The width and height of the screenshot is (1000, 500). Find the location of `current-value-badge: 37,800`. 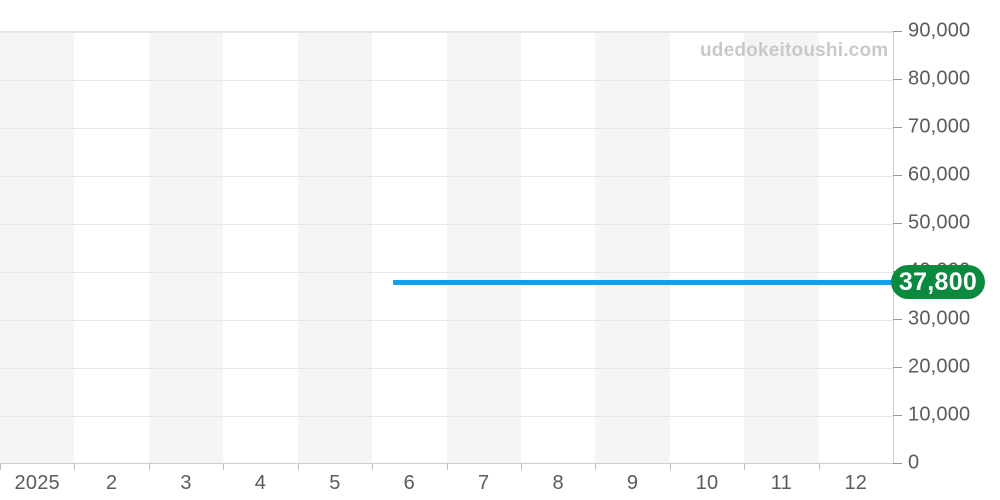

current-value-badge: 37,800 is located at coordinates (938, 282).